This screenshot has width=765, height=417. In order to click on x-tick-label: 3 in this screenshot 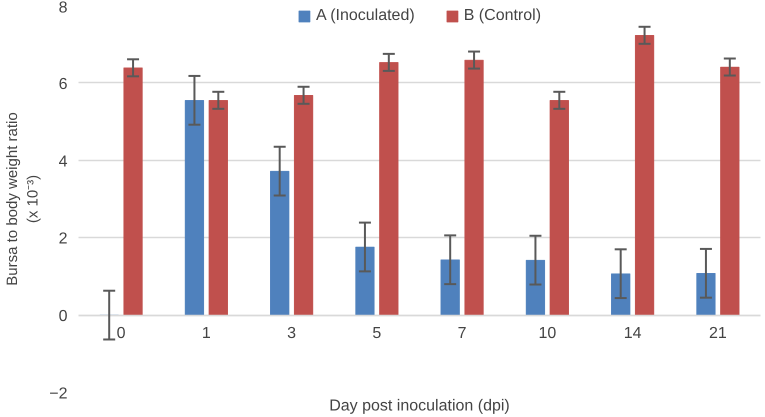, I will do `click(291, 333)`.